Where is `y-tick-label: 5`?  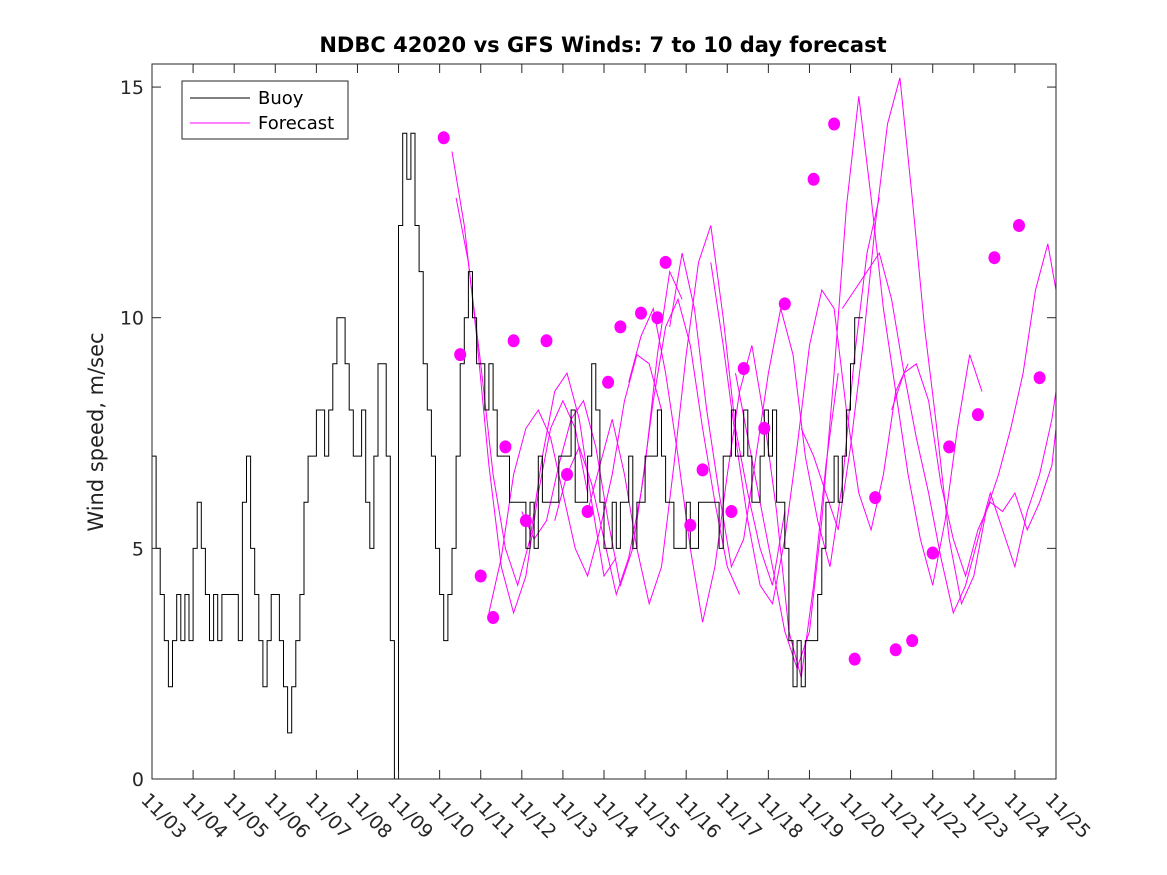 y-tick-label: 5 is located at coordinates (138, 549).